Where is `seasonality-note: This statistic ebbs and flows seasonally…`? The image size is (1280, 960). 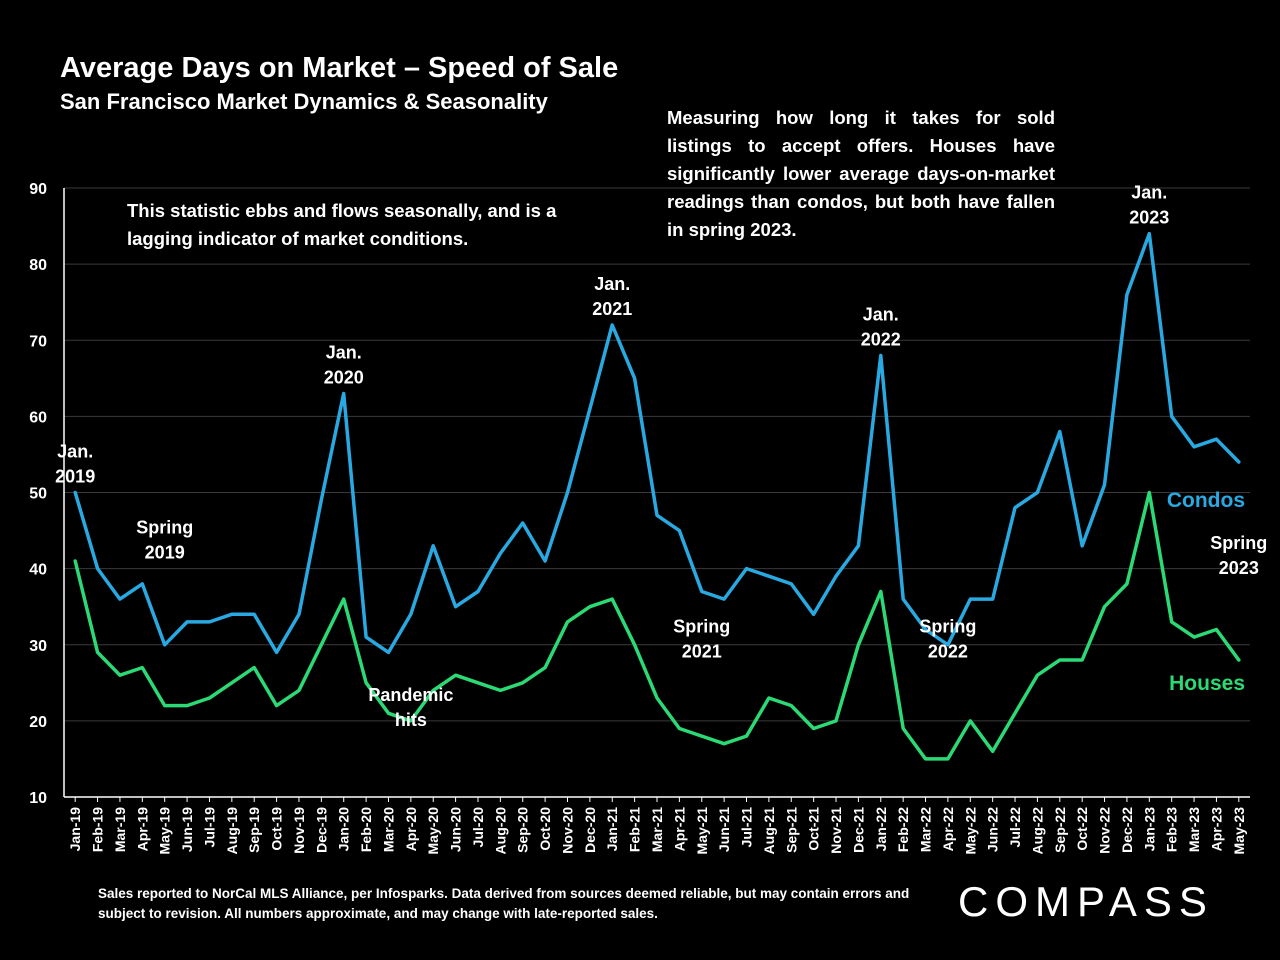 seasonality-note: This statistic ebbs and flows seasonally… is located at coordinates (342, 224).